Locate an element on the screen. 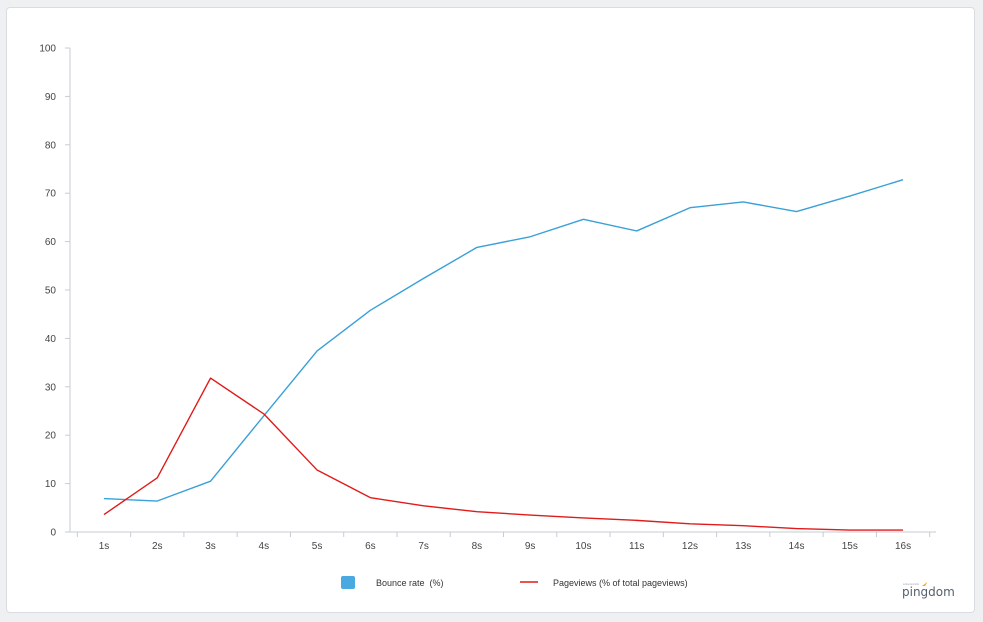  y-tick-label-70: 70 is located at coordinates (51, 194).